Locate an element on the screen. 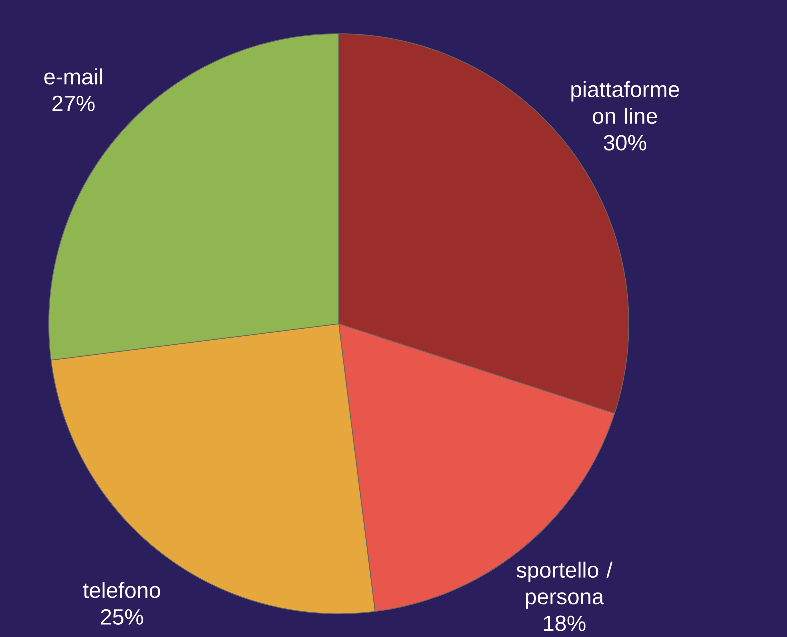  data-label: 18% is located at coordinates (565, 624).